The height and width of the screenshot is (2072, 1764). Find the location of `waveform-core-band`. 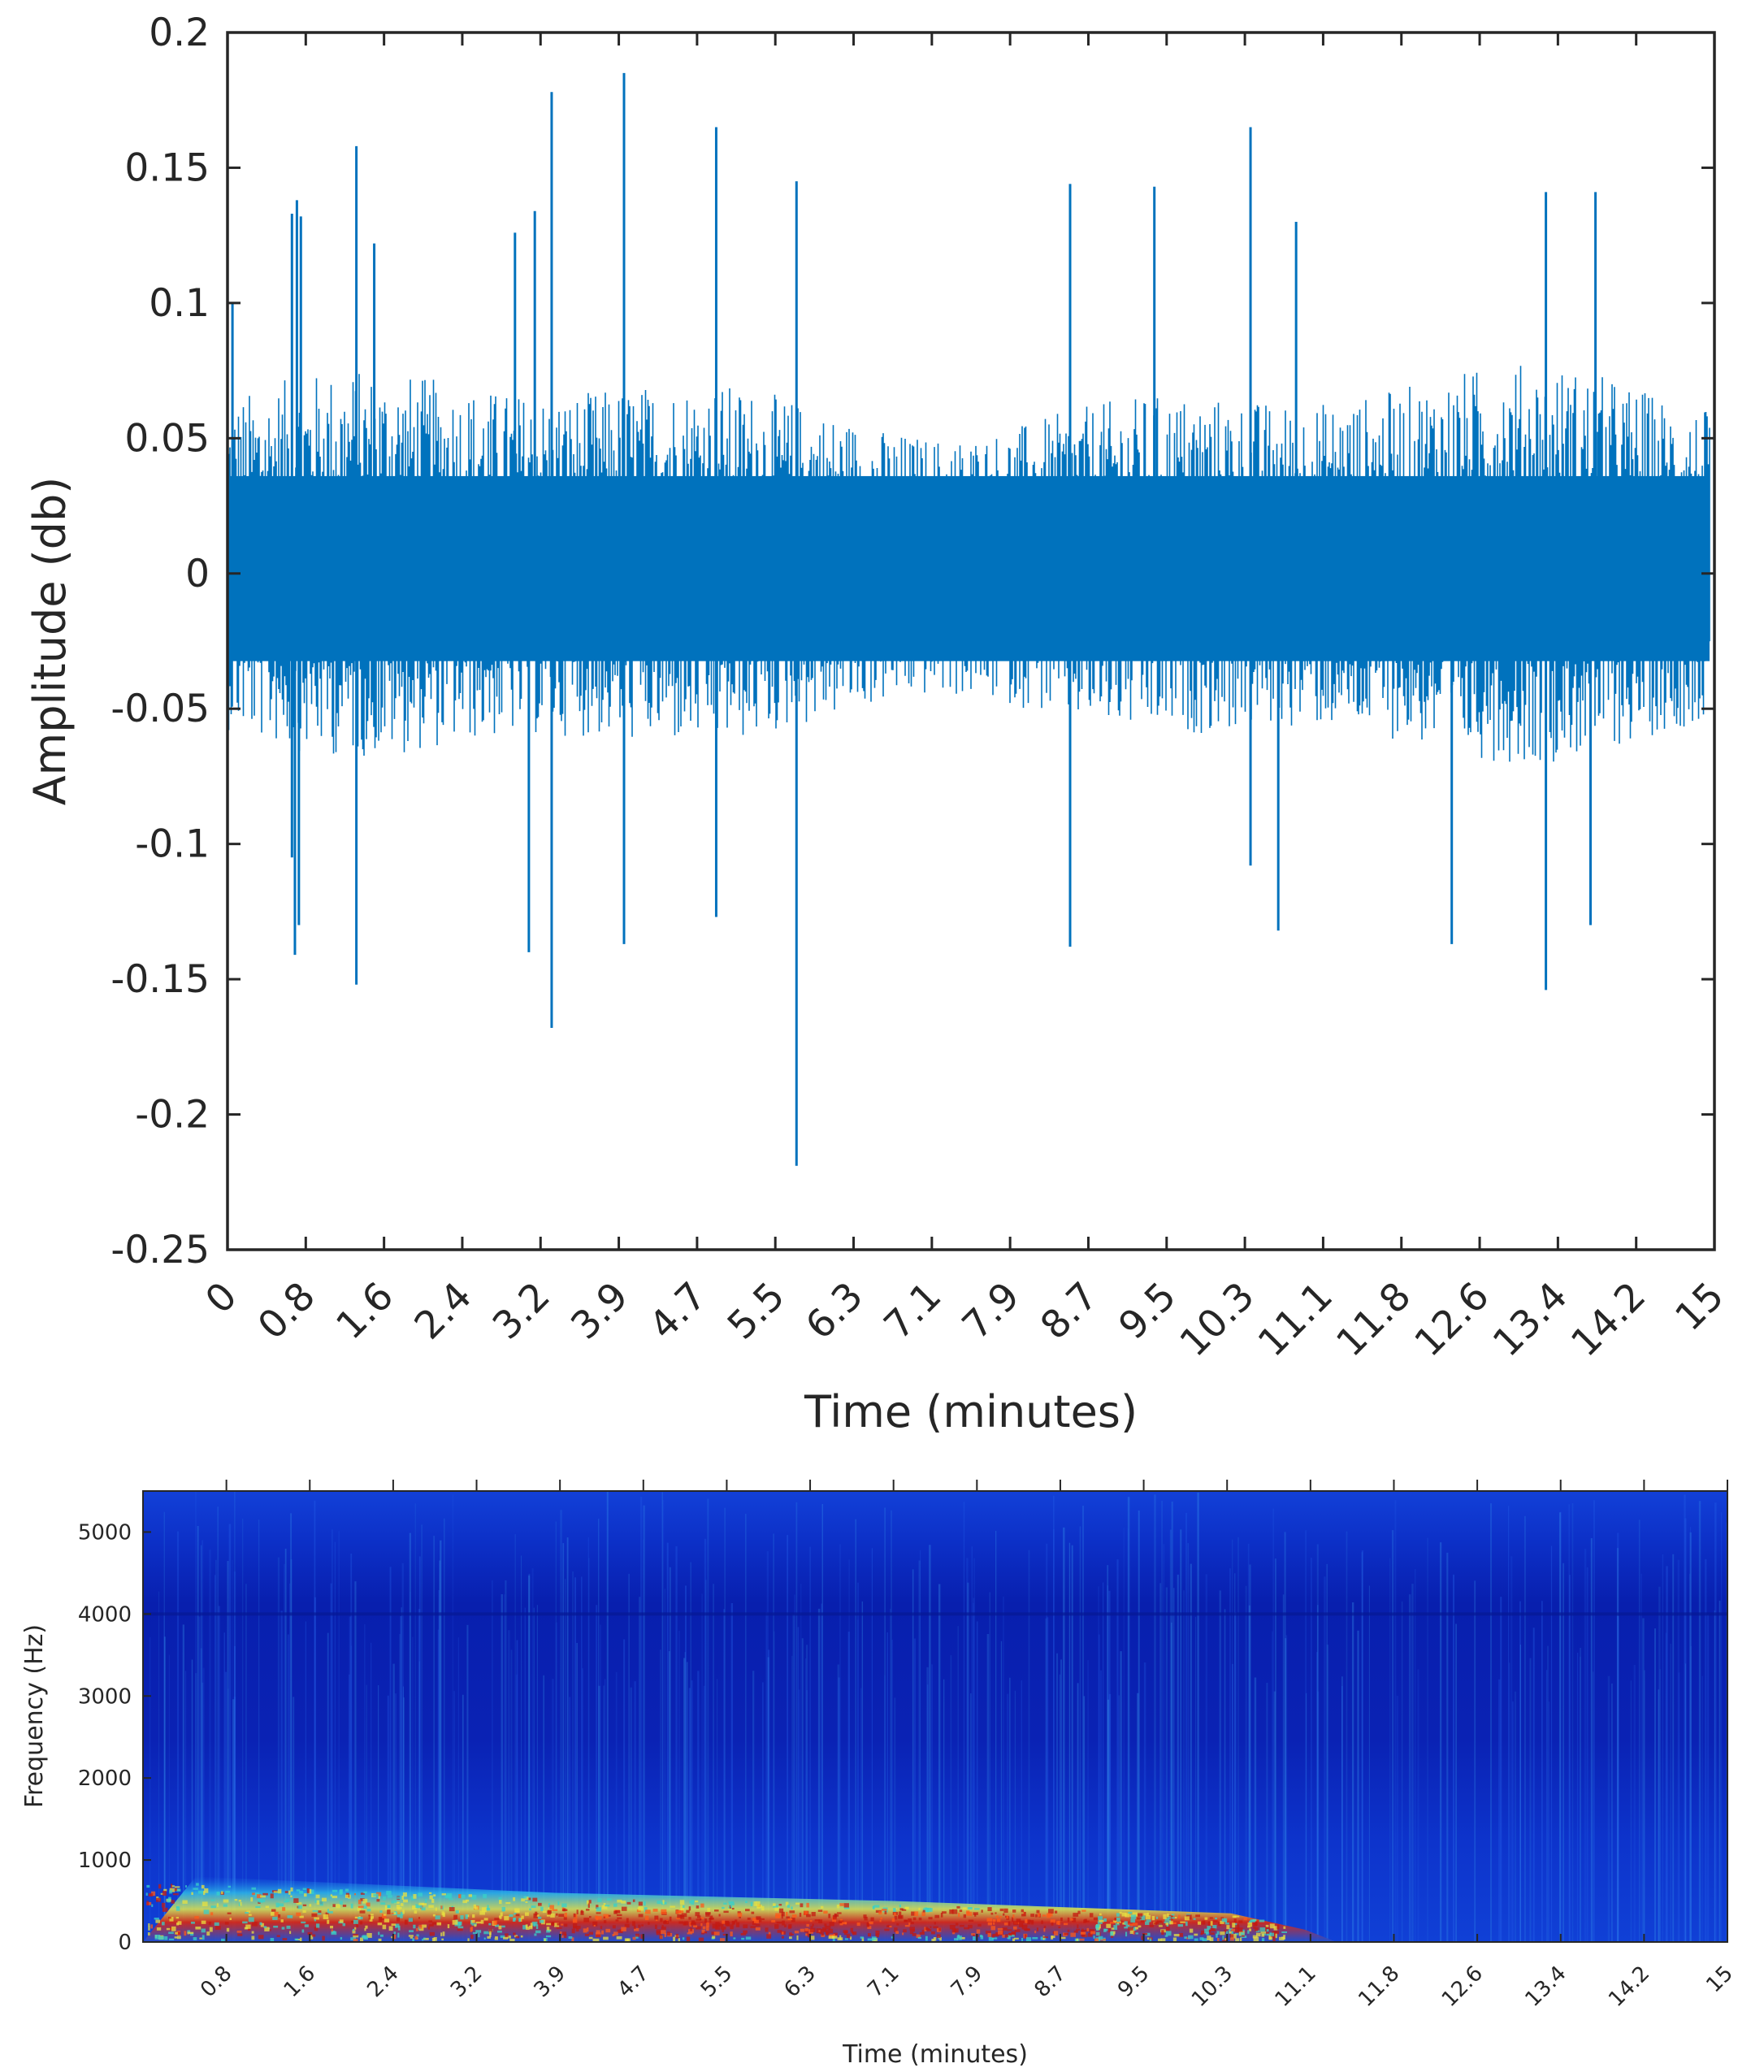

waveform-core-band is located at coordinates (969, 568).